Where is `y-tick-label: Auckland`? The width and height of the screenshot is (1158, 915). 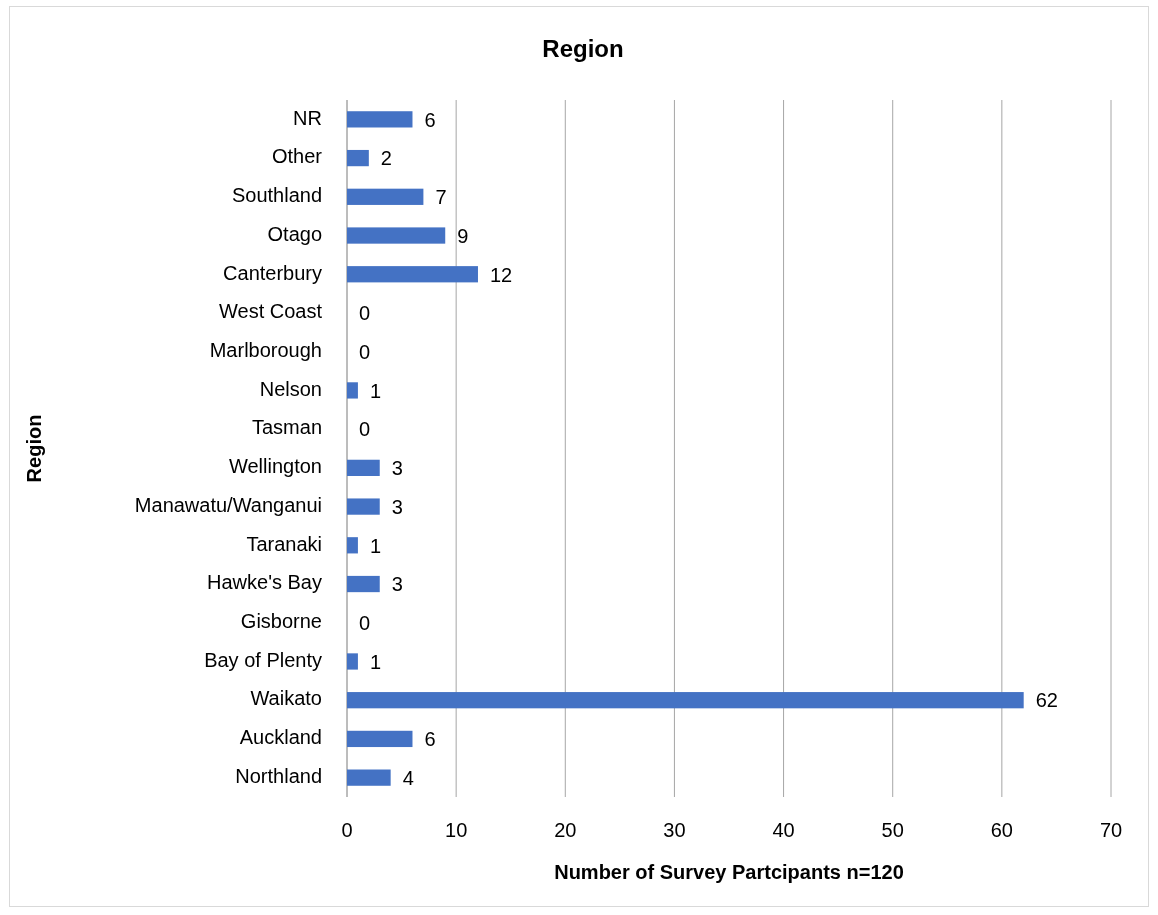 y-tick-label: Auckland is located at coordinates (280, 737).